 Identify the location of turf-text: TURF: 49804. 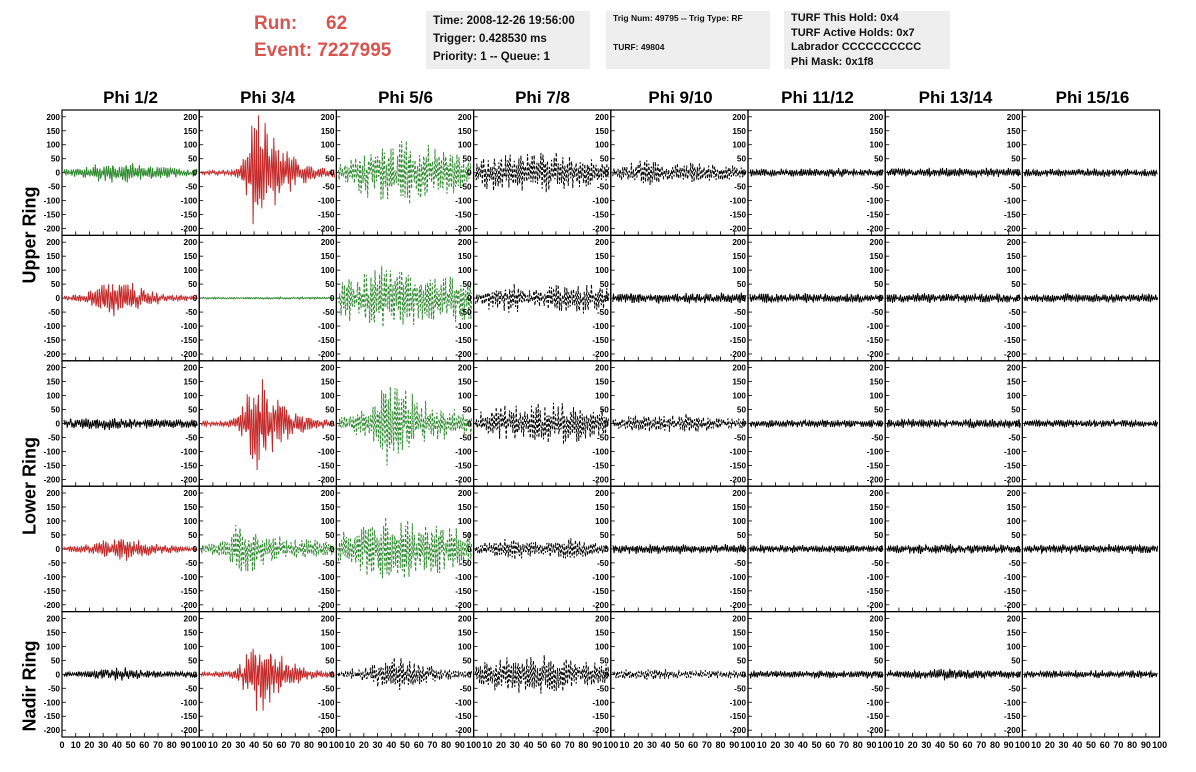
(639, 47).